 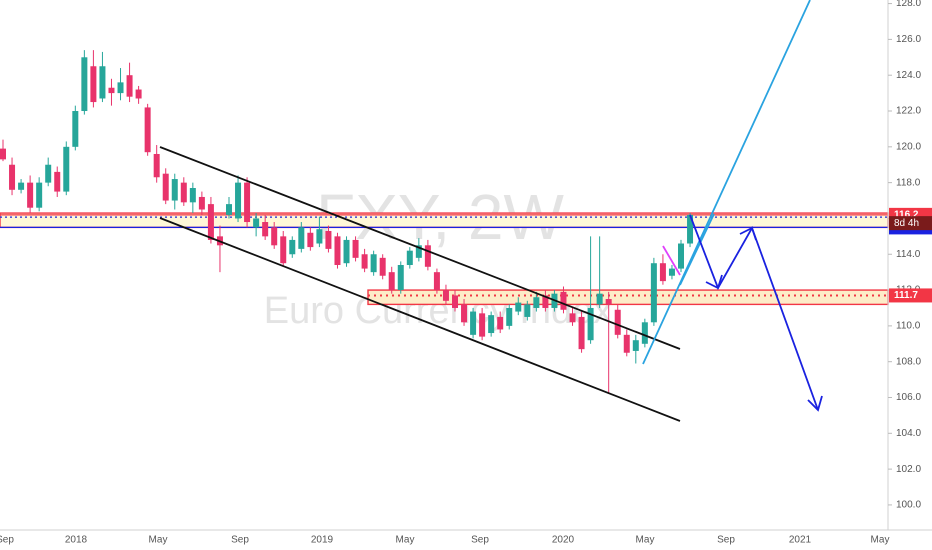 I want to click on x-tick-label: 2020, so click(x=563, y=540).